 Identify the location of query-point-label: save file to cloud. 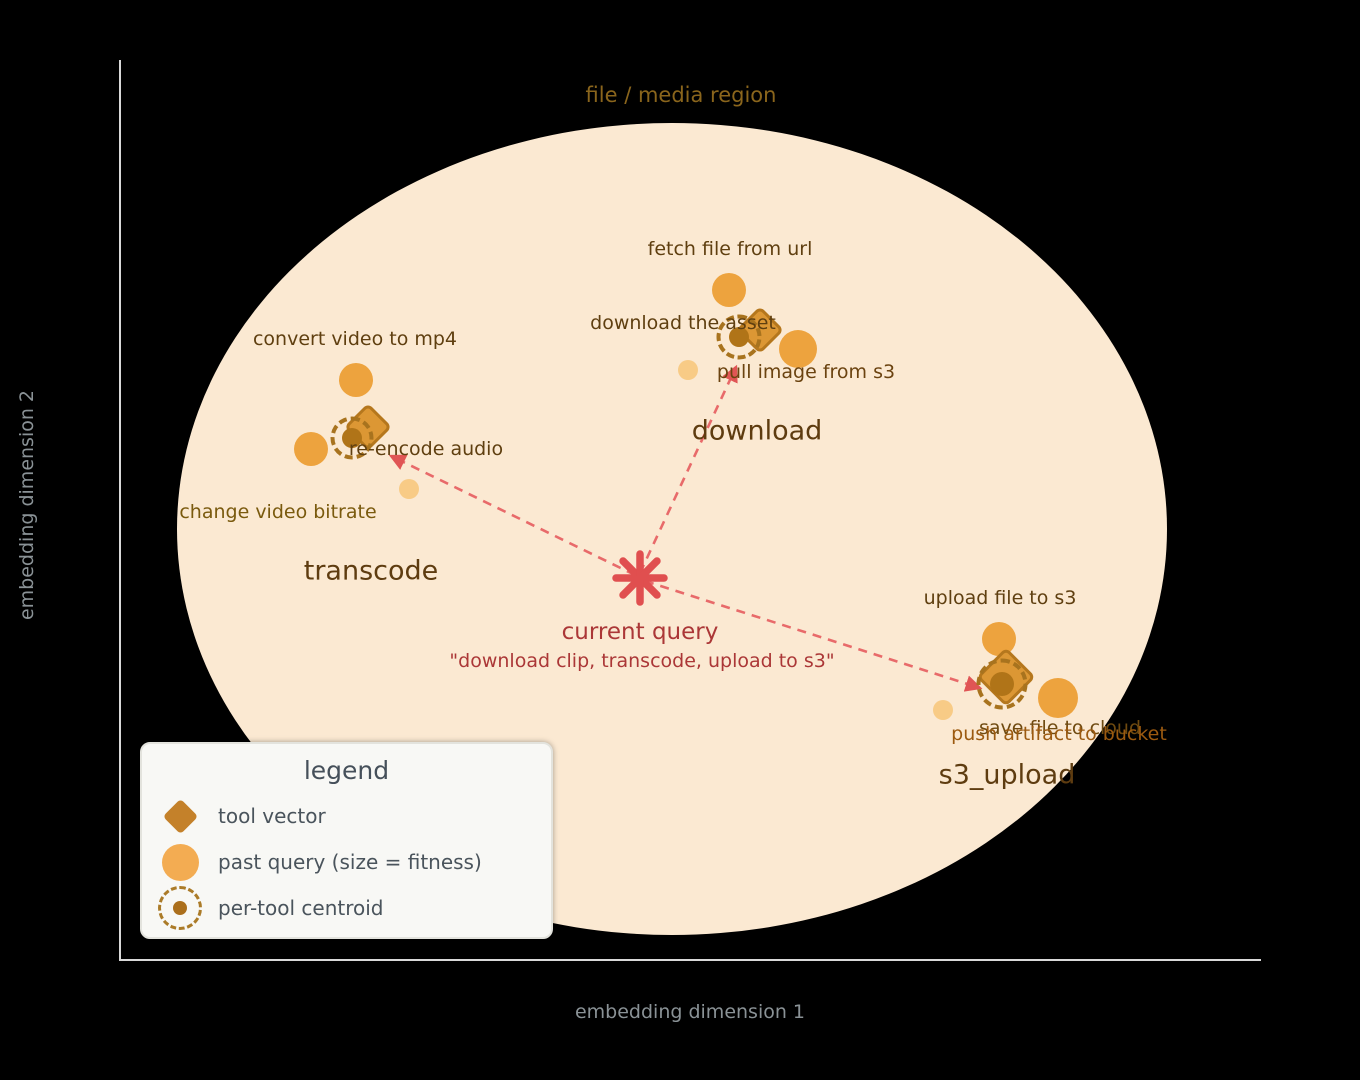
(1060, 728).